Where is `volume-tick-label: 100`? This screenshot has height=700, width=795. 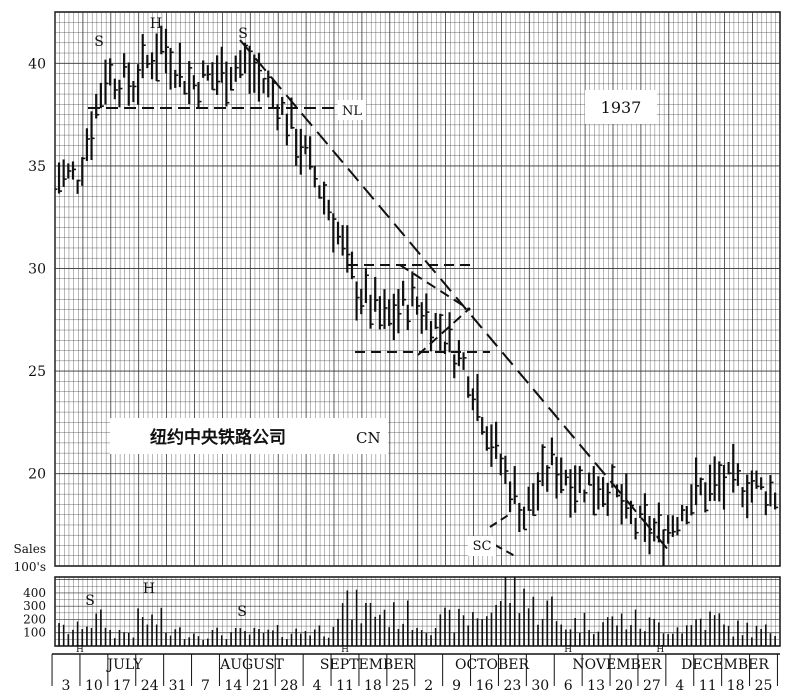
volume-tick-label: 100 is located at coordinates (34, 633).